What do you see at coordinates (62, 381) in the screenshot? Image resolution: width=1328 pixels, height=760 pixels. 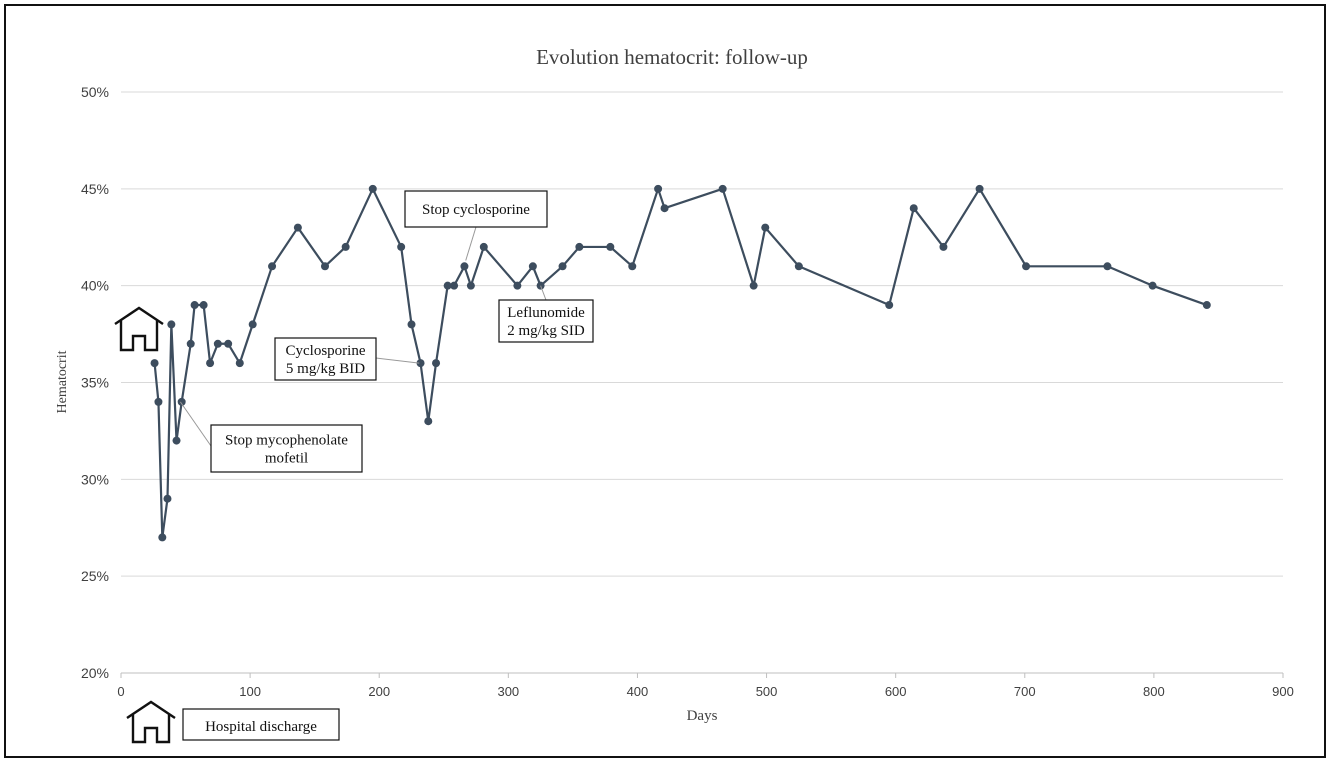 I see `y-axis-label: Hematocrit` at bounding box center [62, 381].